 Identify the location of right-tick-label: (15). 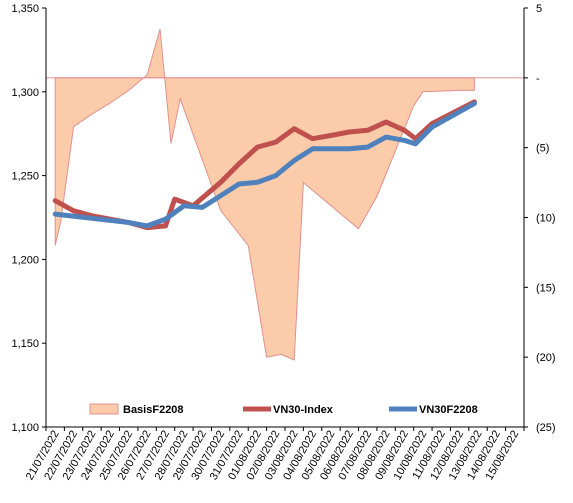
(546, 288).